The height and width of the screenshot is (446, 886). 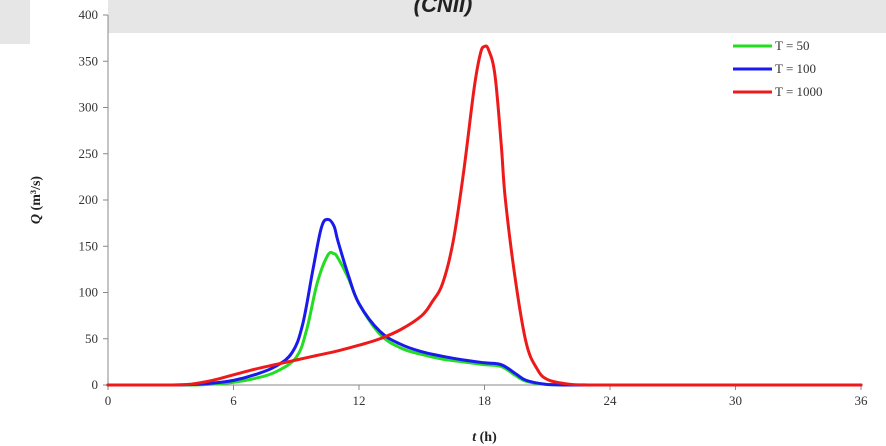 I want to click on y-axis-unit: (m³/s), so click(x=36, y=193).